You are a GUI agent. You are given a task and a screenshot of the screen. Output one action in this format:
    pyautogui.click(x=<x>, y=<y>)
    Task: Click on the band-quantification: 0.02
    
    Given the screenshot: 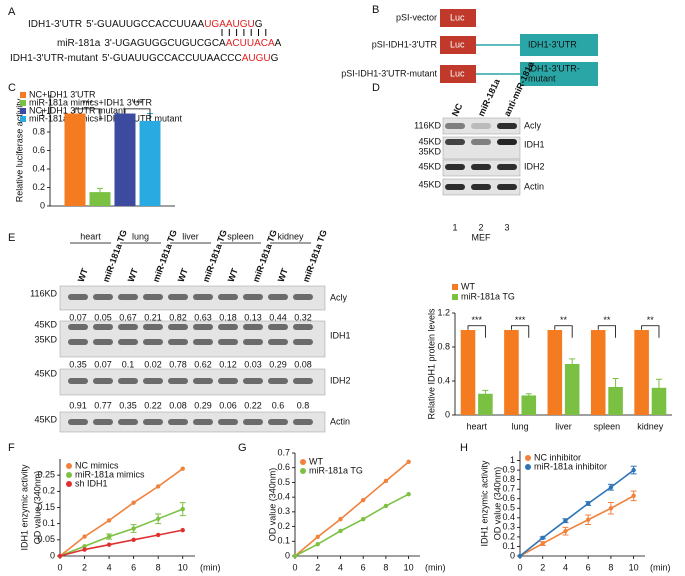 What is the action you would take?
    pyautogui.click(x=153, y=364)
    